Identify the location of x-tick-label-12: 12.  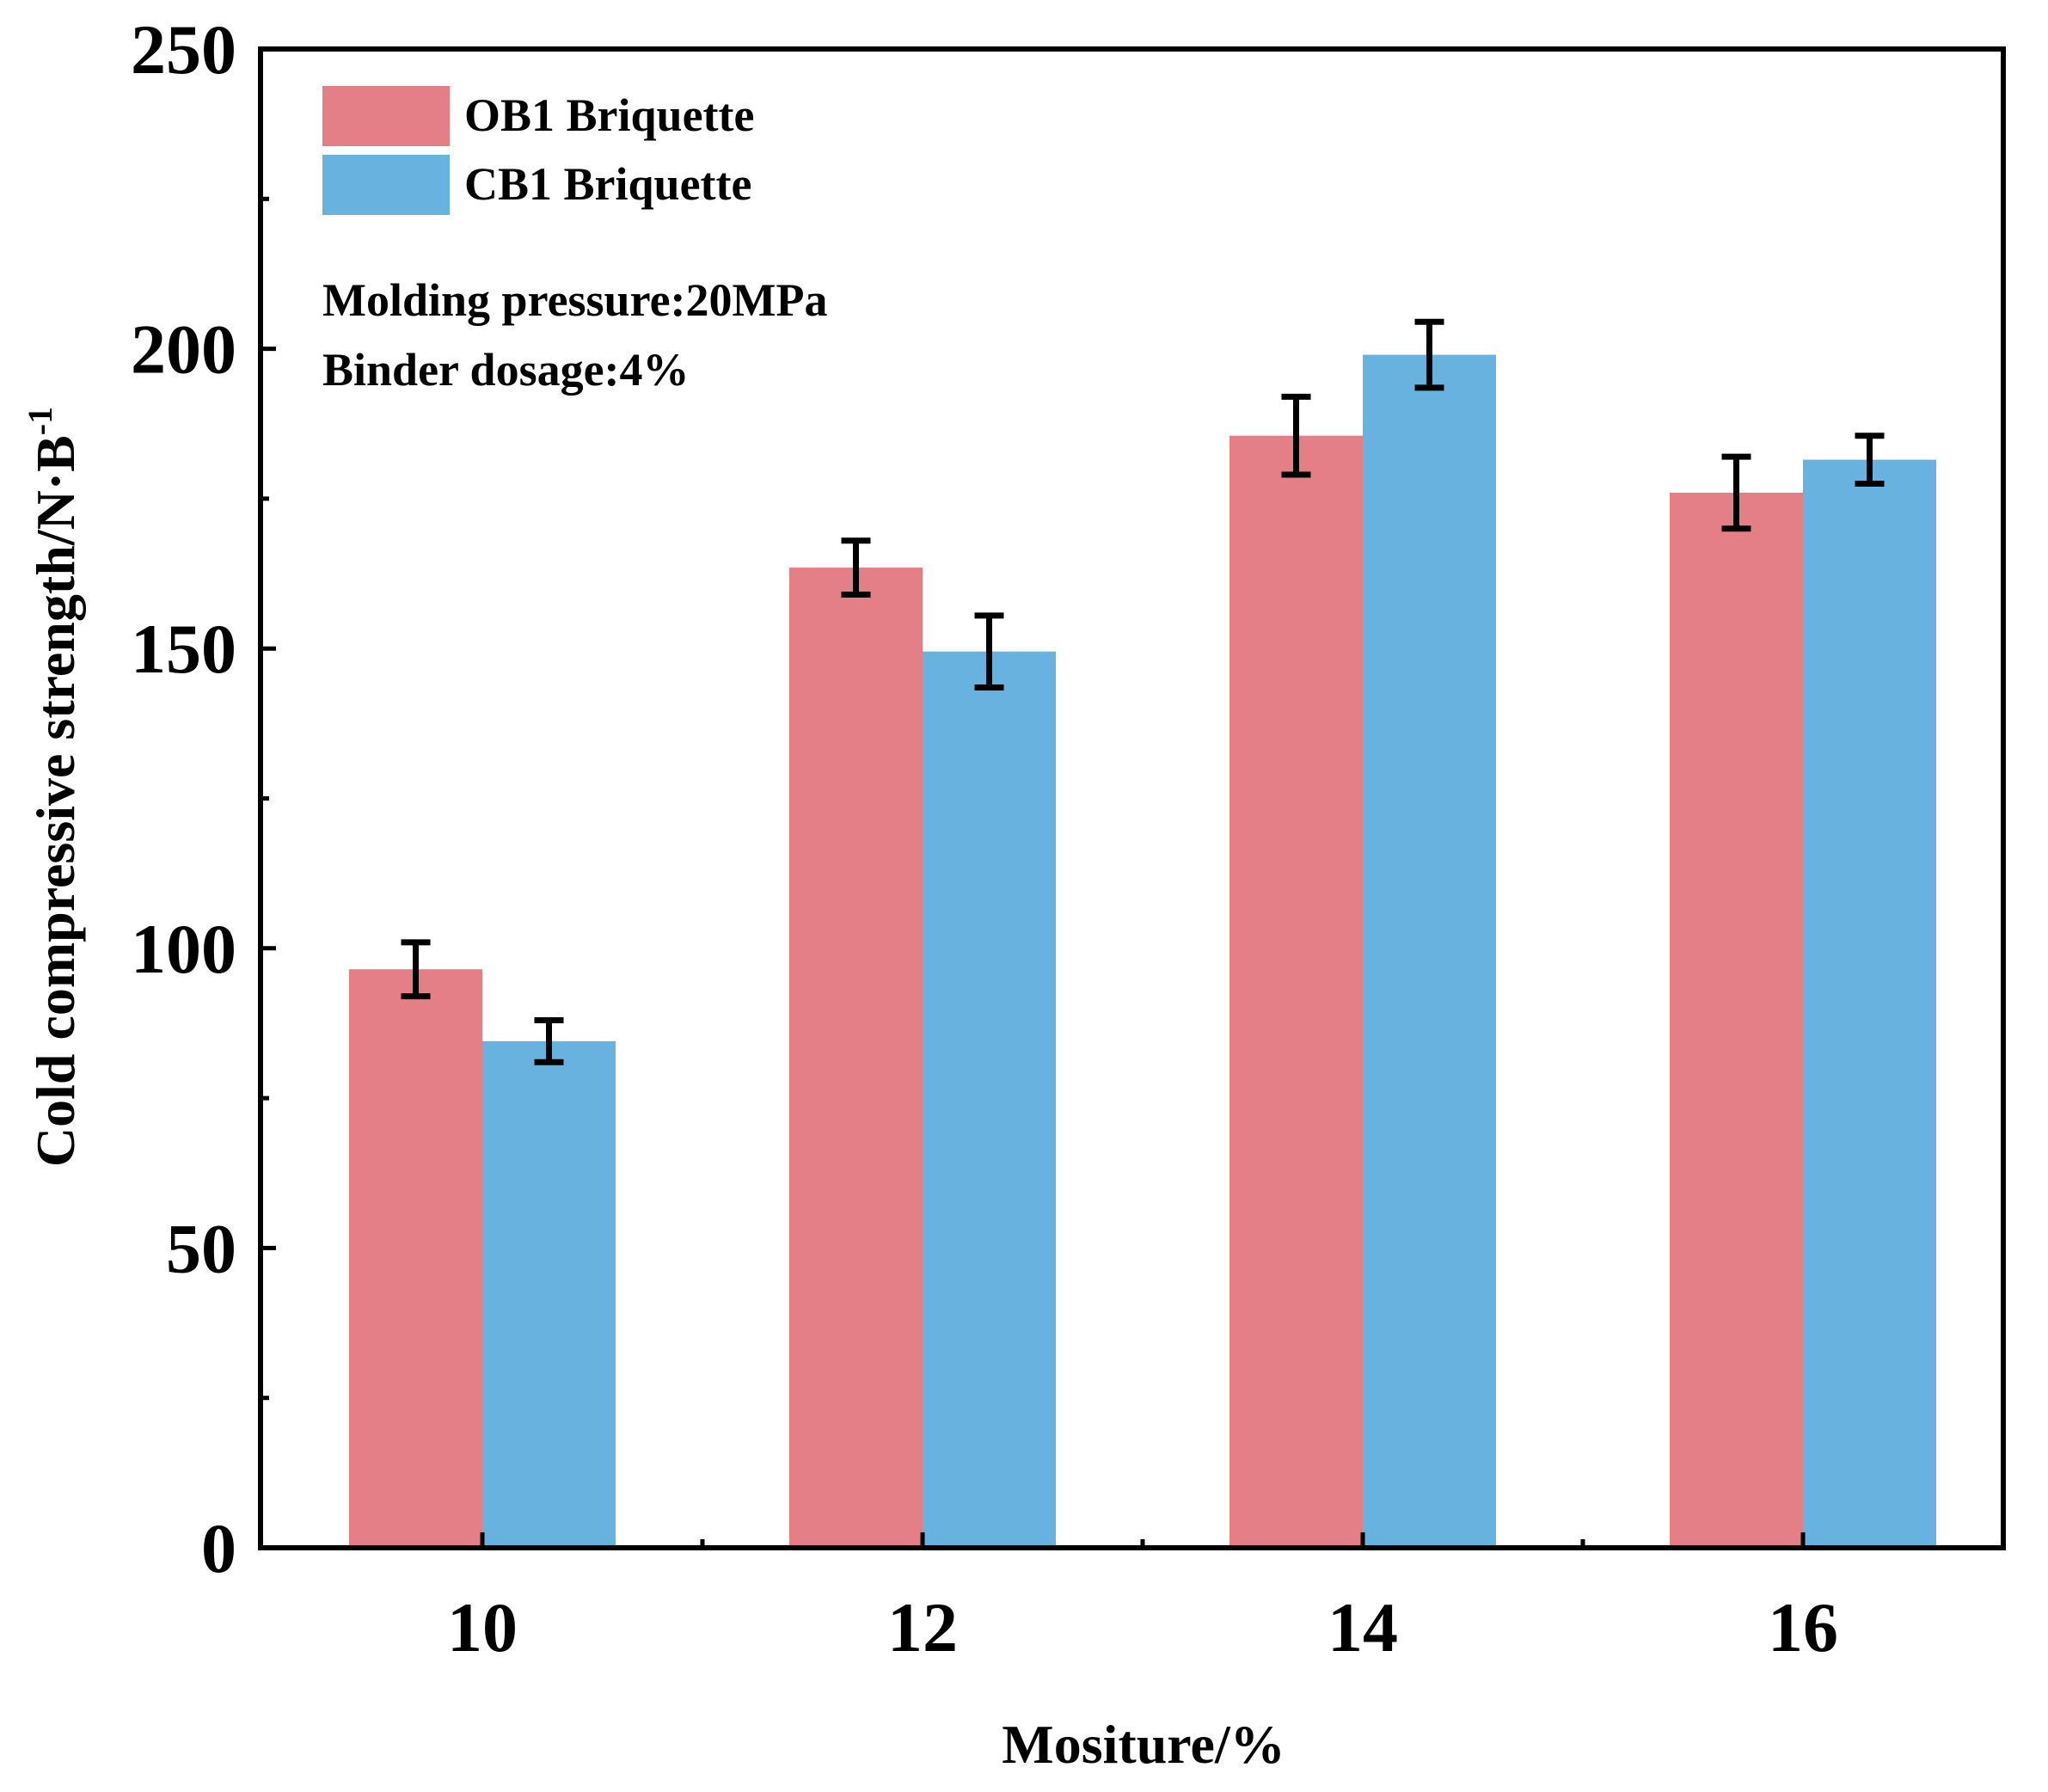
(922, 1627).